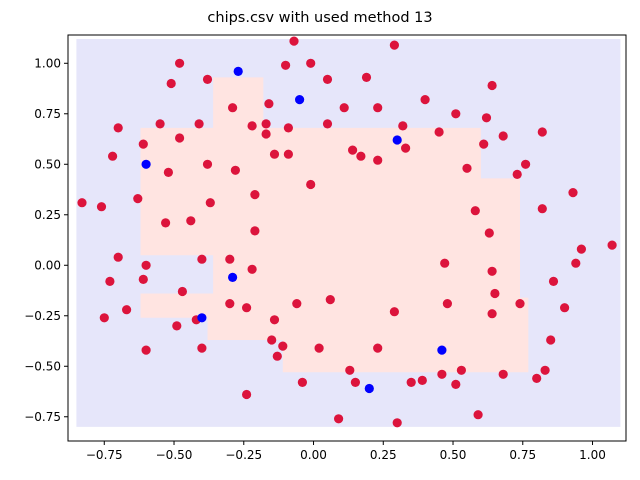 This screenshot has width=640, height=480. I want to click on y-tick-label: 0.75, so click(47, 114).